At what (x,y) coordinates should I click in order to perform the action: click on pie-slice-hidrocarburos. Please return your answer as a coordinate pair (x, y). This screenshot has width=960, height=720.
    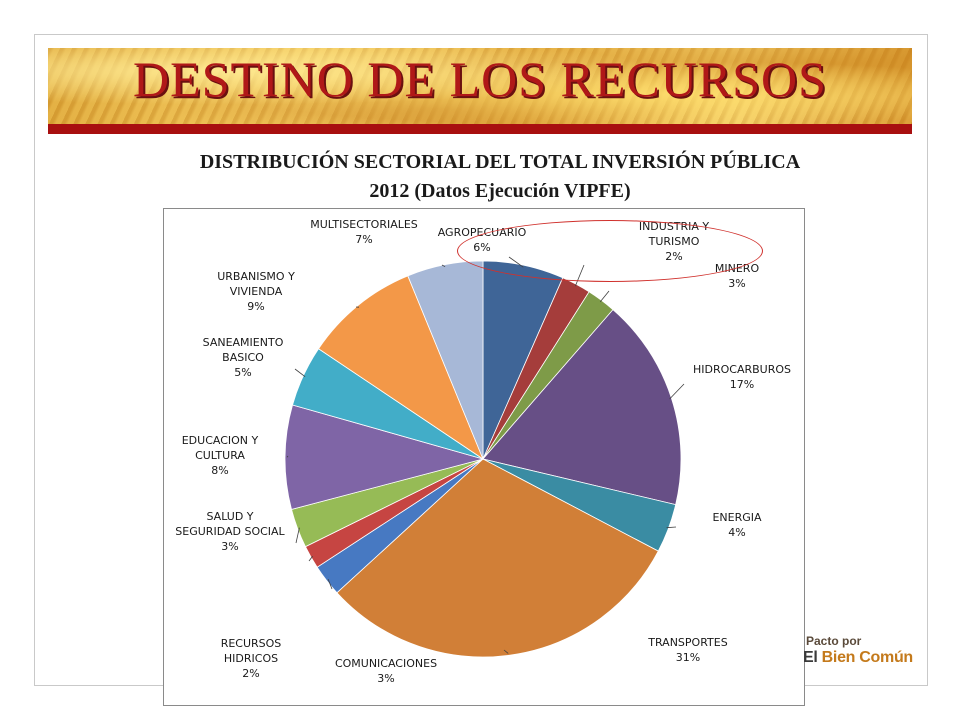
    Looking at the image, I should click on (582, 407).